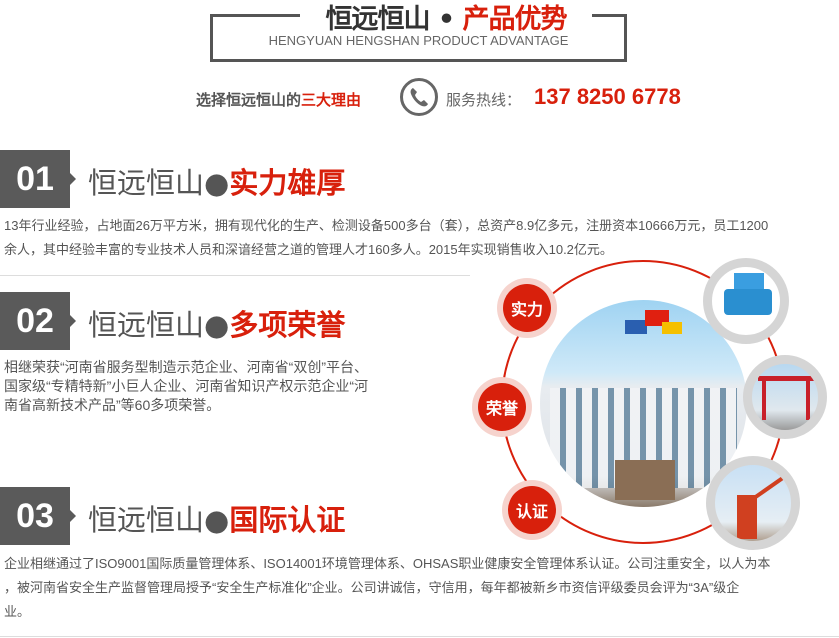  I want to click on badge-label: 认证, so click(532, 510).